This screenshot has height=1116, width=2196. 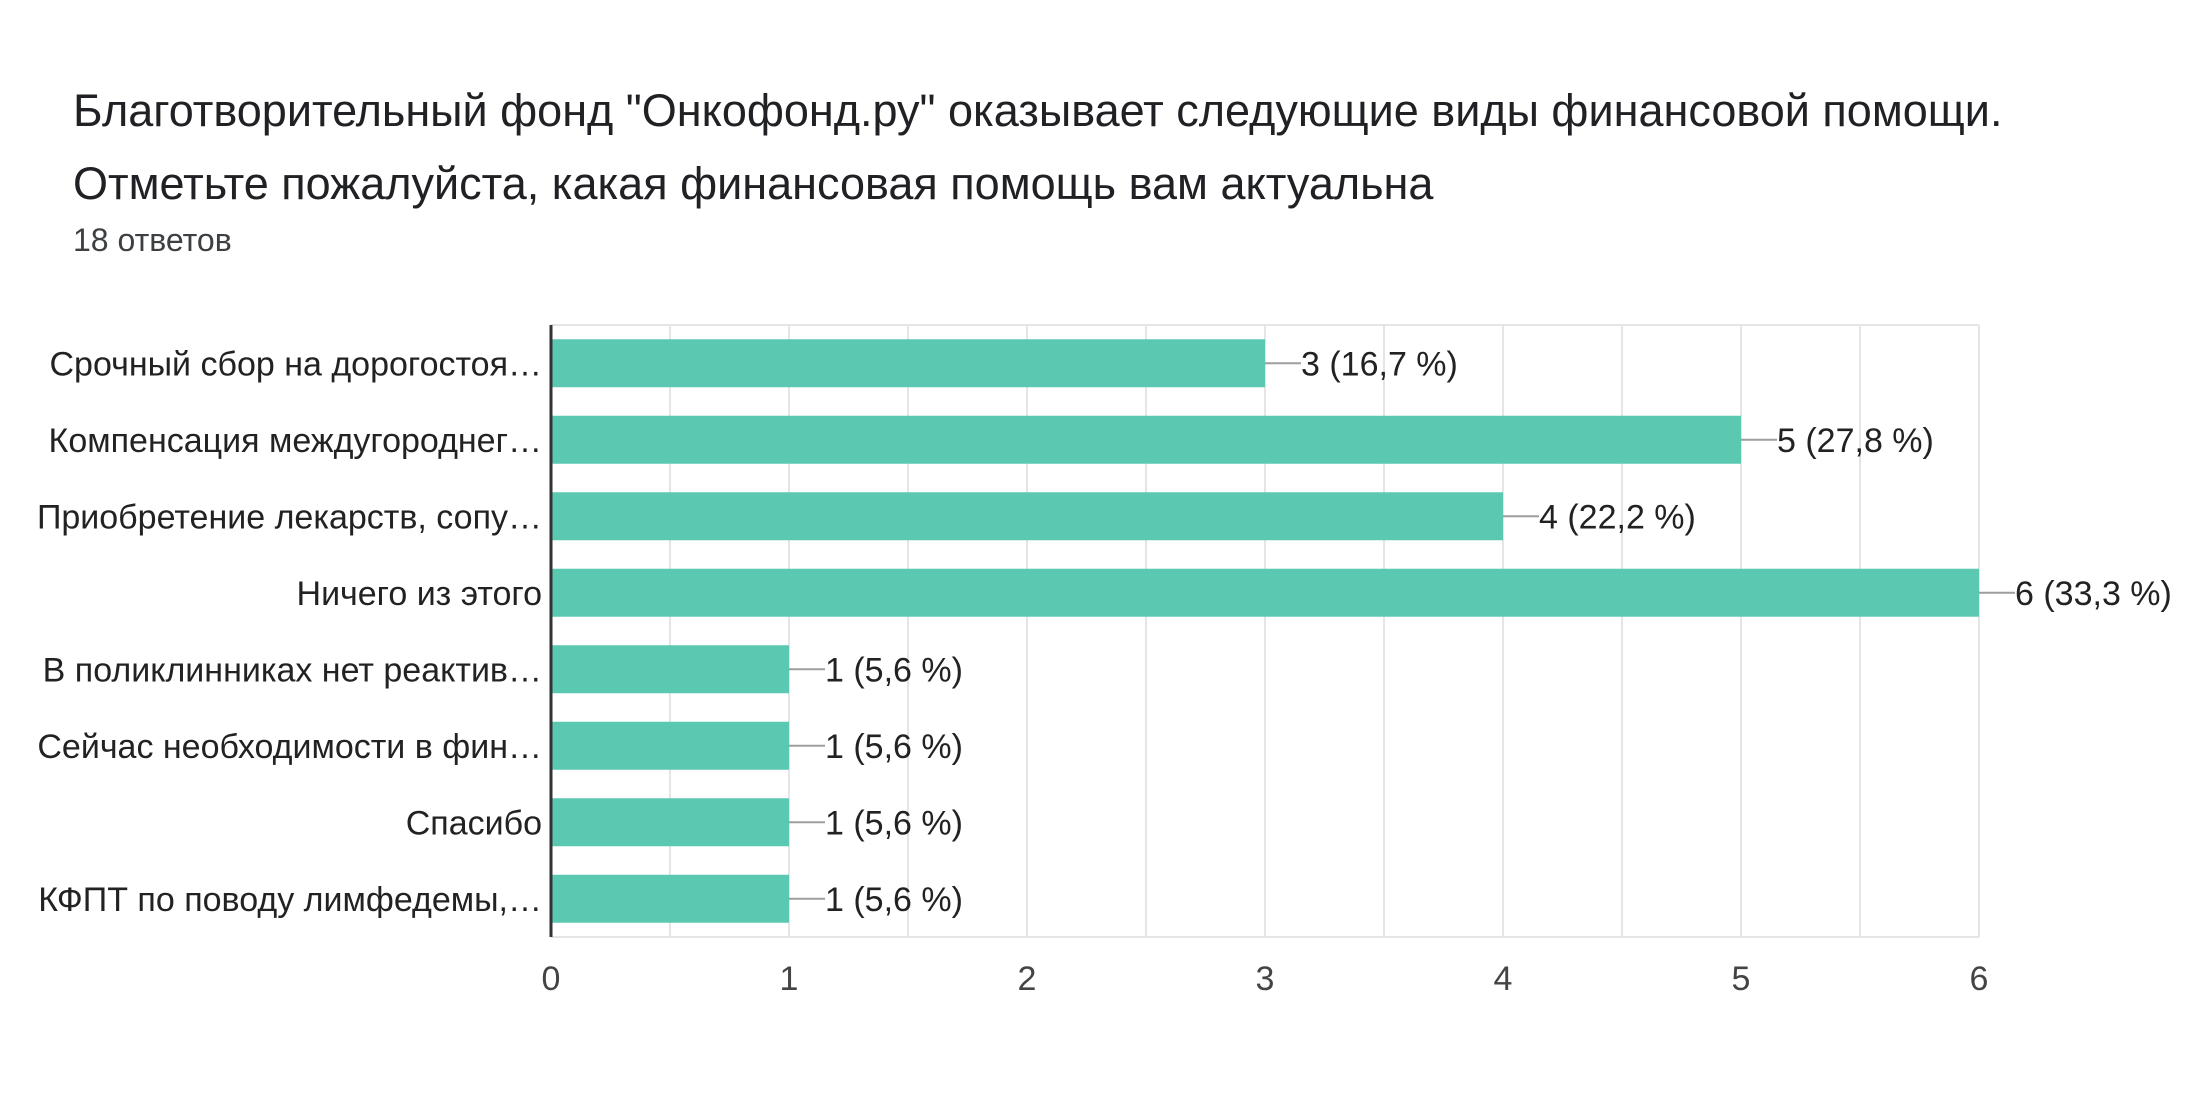 I want to click on x-tick-label: 3, so click(x=1265, y=979).